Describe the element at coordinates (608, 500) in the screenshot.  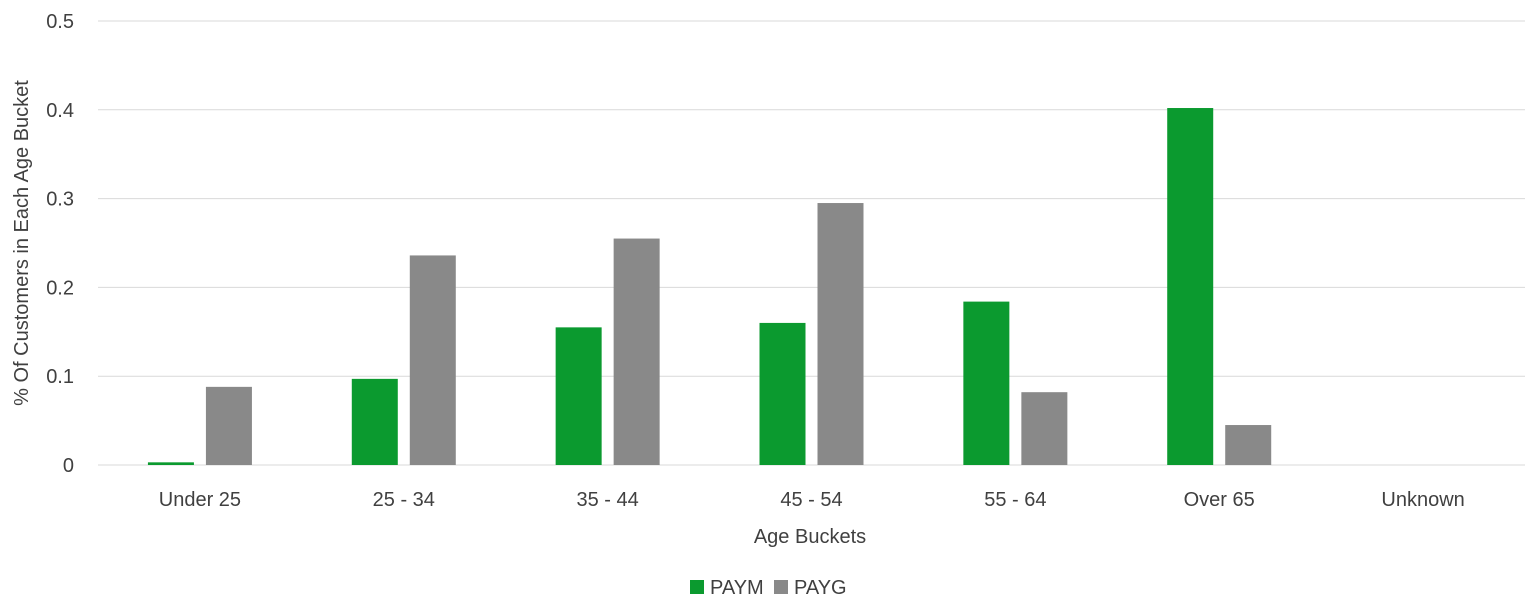
I see `x-tick-label: 35 - 44` at that location.